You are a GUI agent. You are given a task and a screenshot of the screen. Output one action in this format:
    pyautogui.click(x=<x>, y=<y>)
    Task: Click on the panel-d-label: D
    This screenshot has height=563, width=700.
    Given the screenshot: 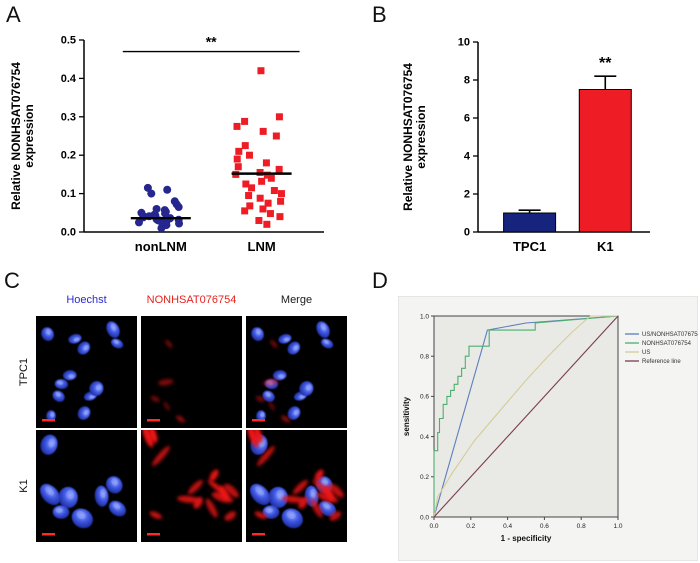 What is the action you would take?
    pyautogui.click(x=380, y=280)
    